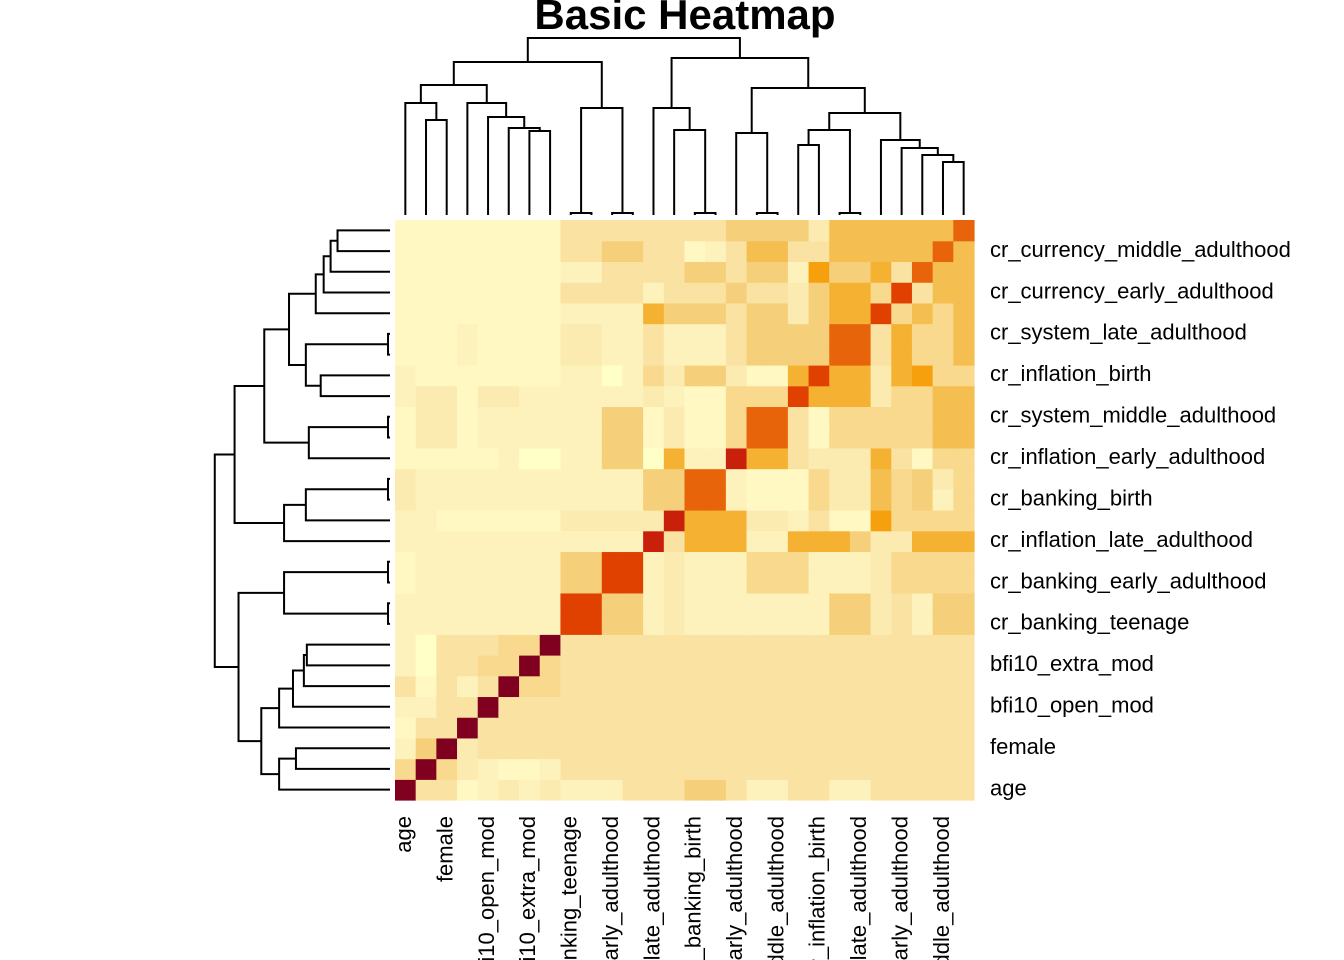 The height and width of the screenshot is (960, 1344). Describe the element at coordinates (651, 888) in the screenshot. I see `column-label: cr_inflation_late_adulthood` at that location.